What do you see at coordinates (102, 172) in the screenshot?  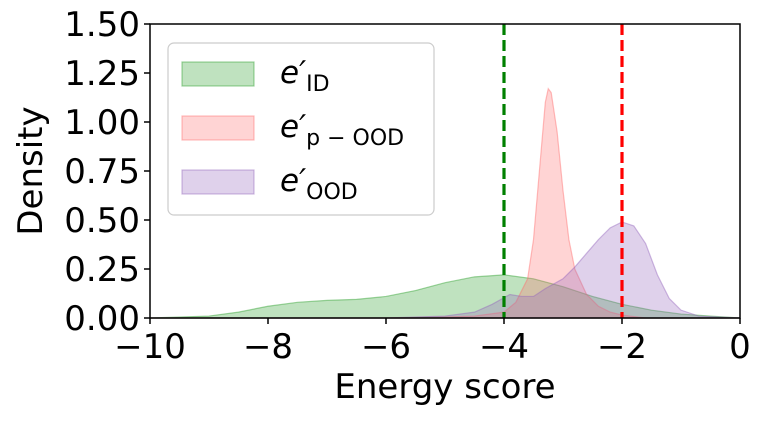 I see `y-tick-label: 0.75` at bounding box center [102, 172].